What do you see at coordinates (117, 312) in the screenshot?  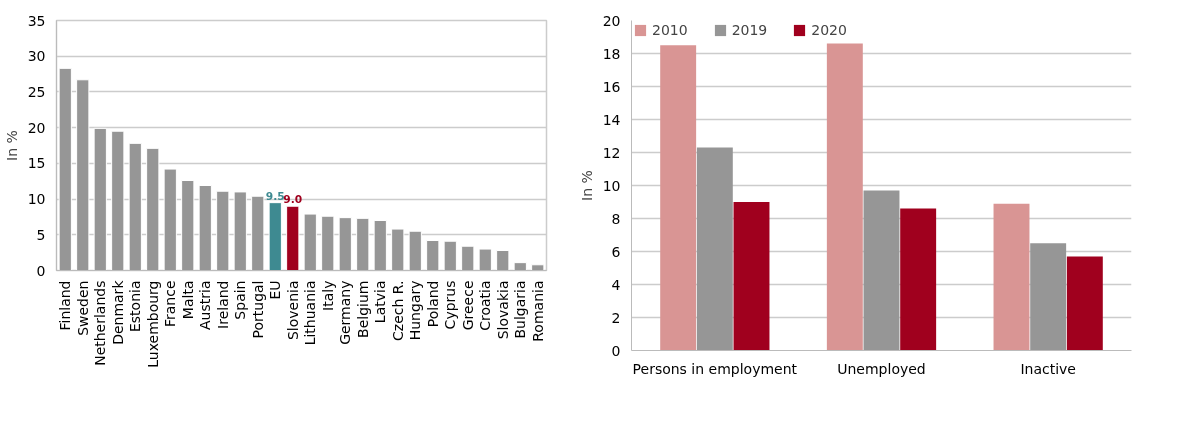 I see `x-tick-label: Denmark` at bounding box center [117, 312].